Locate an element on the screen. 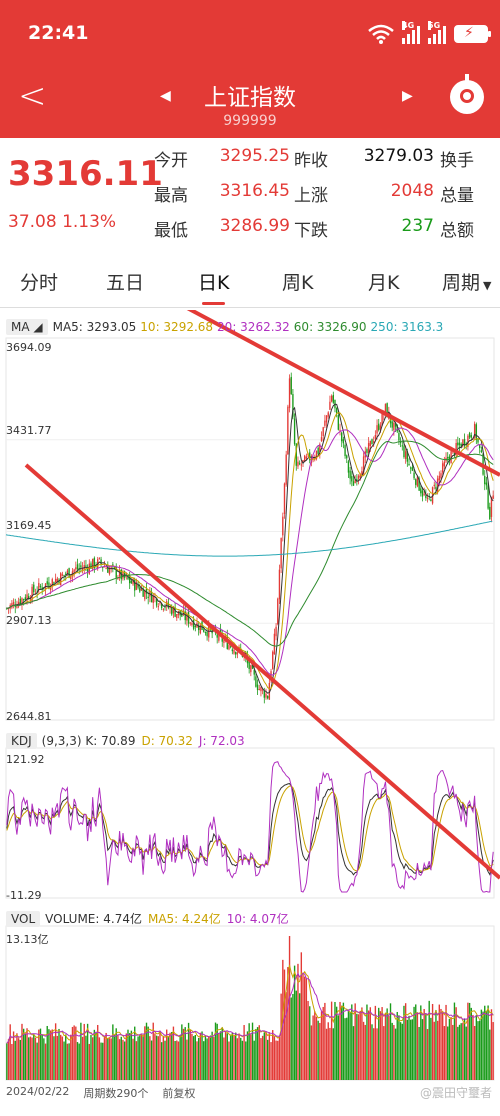 The height and width of the screenshot is (1116, 500). quote-value: 3286.99 is located at coordinates (254, 226).